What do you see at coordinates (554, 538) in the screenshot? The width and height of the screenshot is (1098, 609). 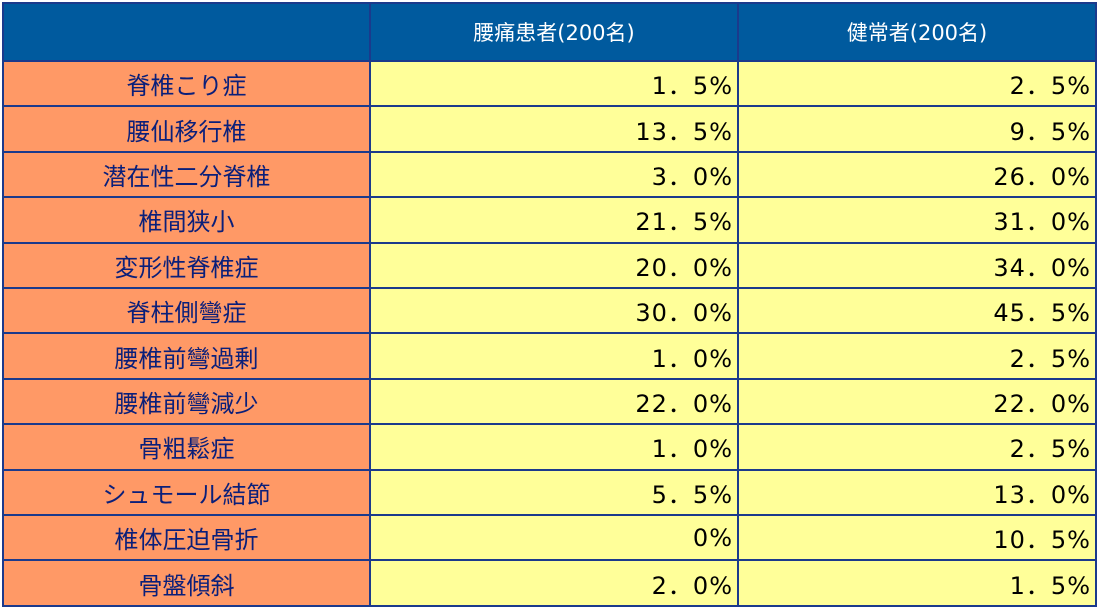 I see `value-patients: 0%` at bounding box center [554, 538].